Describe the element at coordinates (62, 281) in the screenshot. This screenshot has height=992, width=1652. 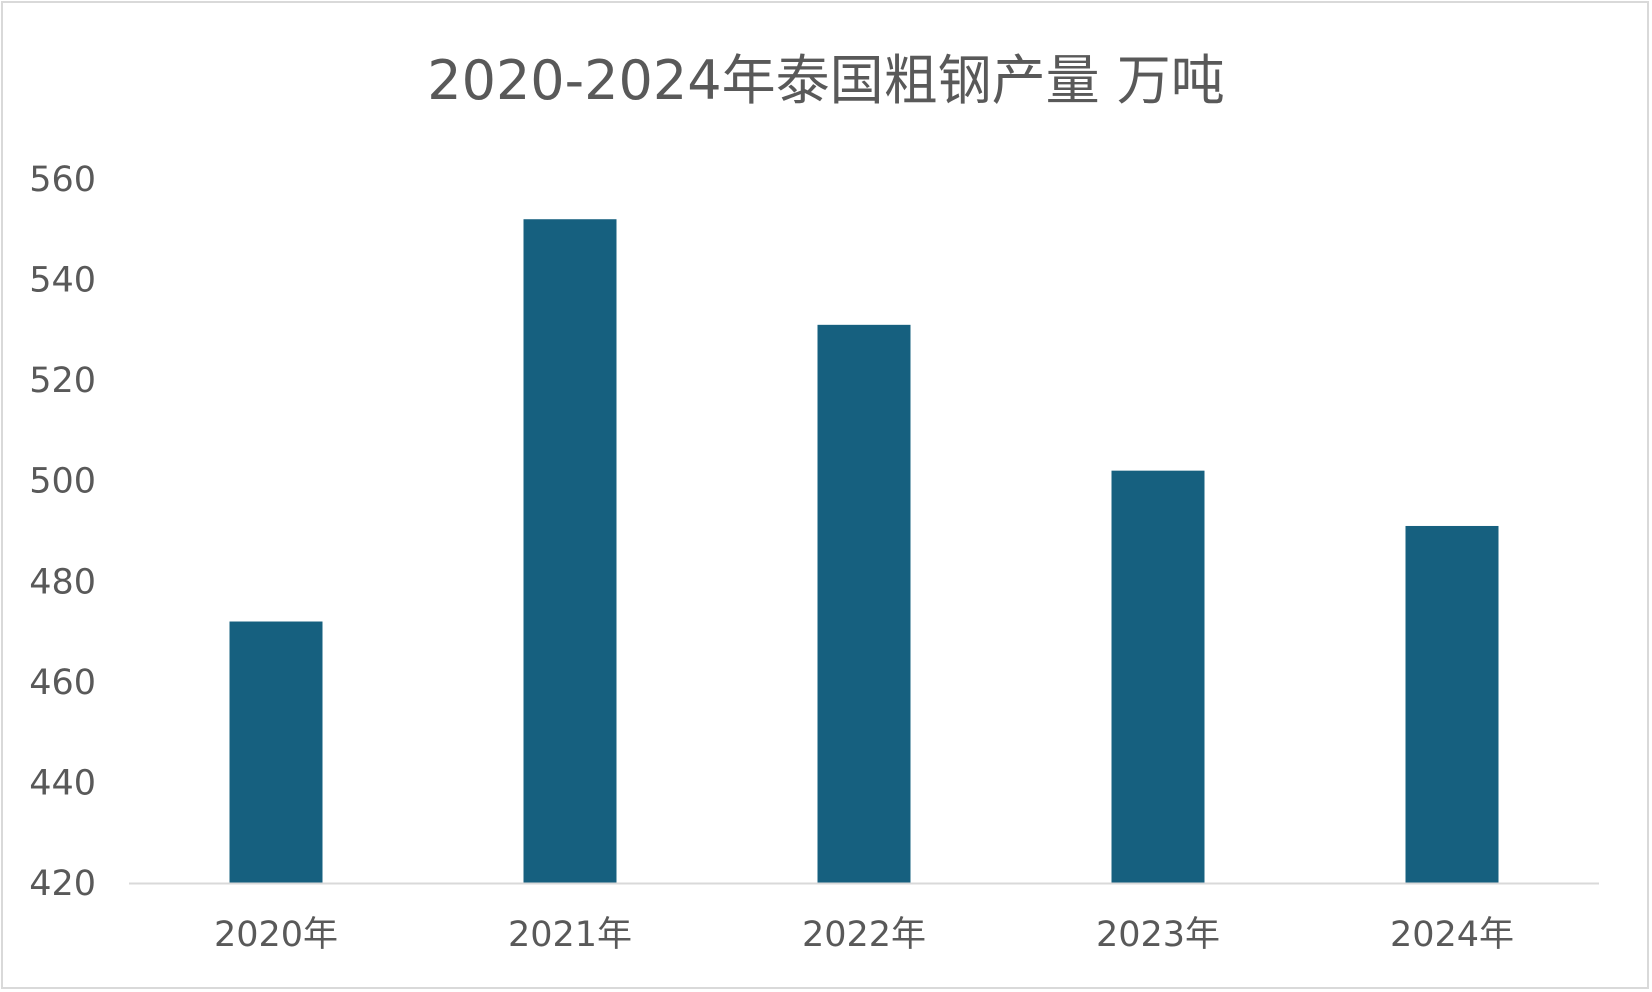
I see `y-tick-label: 540` at that location.